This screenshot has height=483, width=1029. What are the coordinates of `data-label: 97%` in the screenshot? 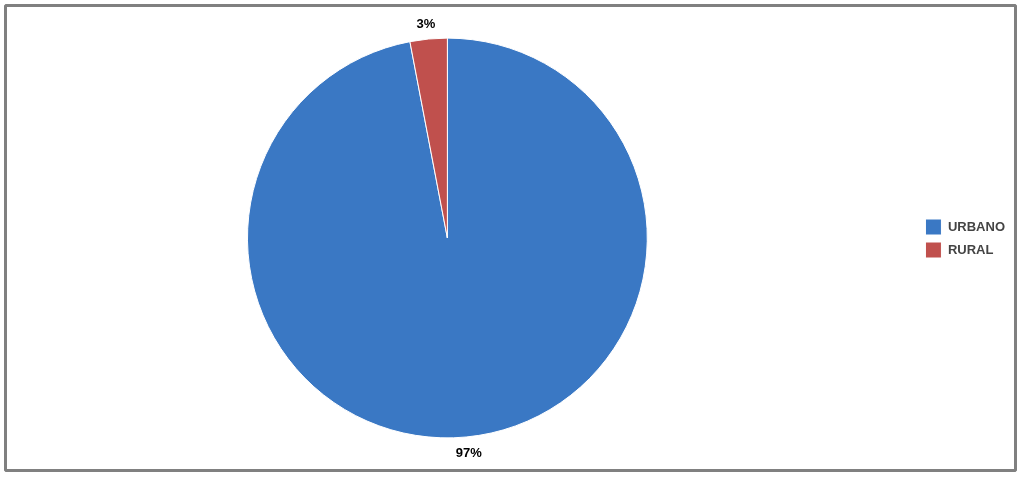 It's located at (469, 453).